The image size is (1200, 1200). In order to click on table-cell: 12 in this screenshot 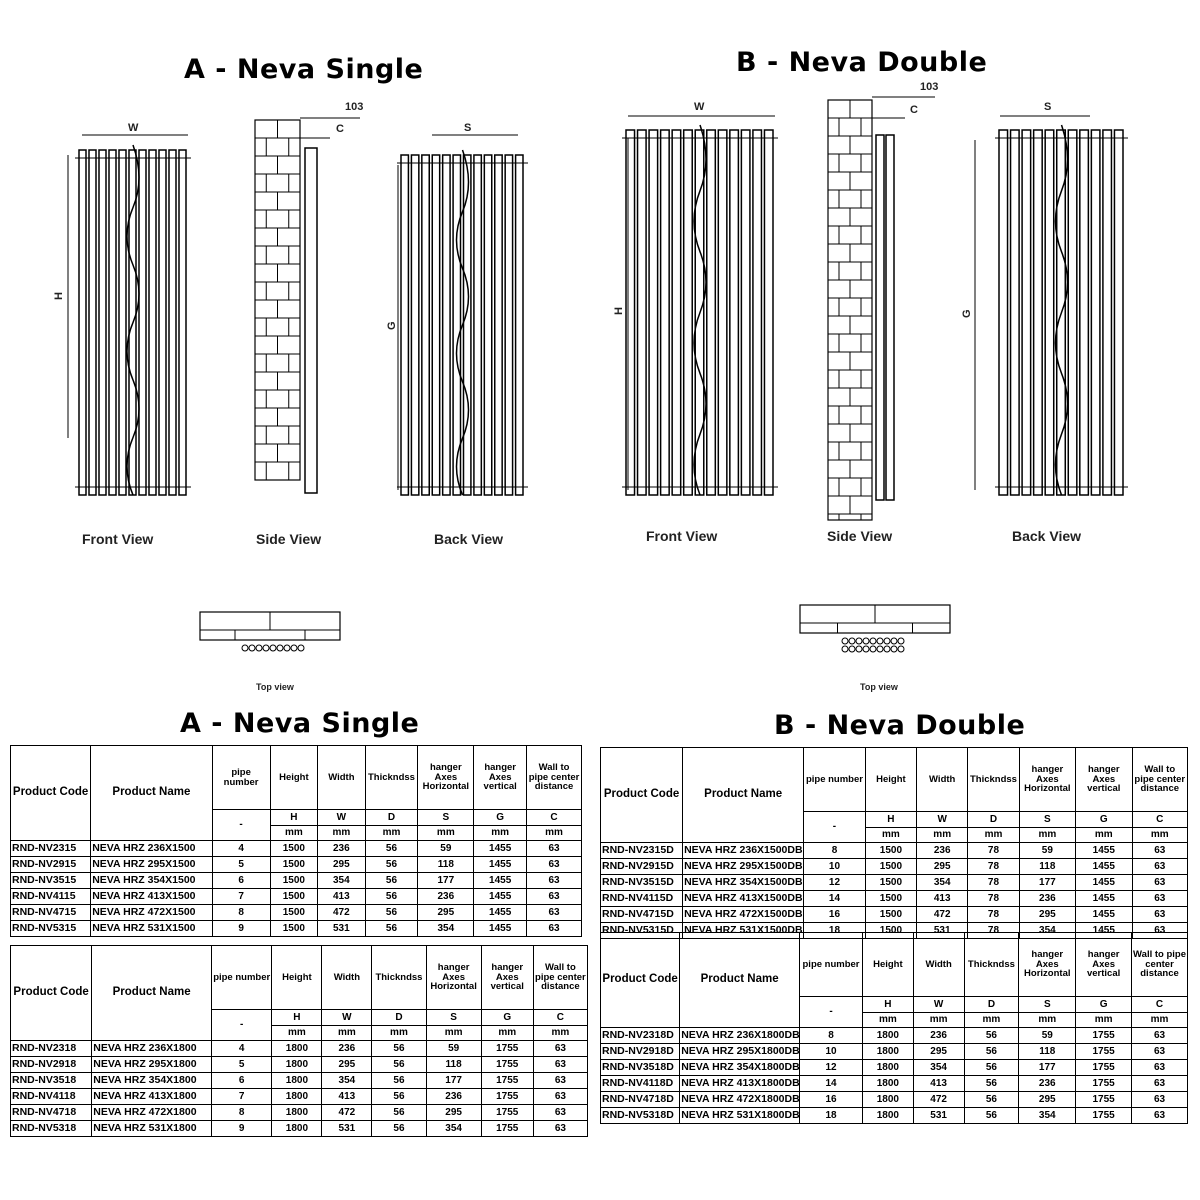, I will do `click(831, 1067)`.